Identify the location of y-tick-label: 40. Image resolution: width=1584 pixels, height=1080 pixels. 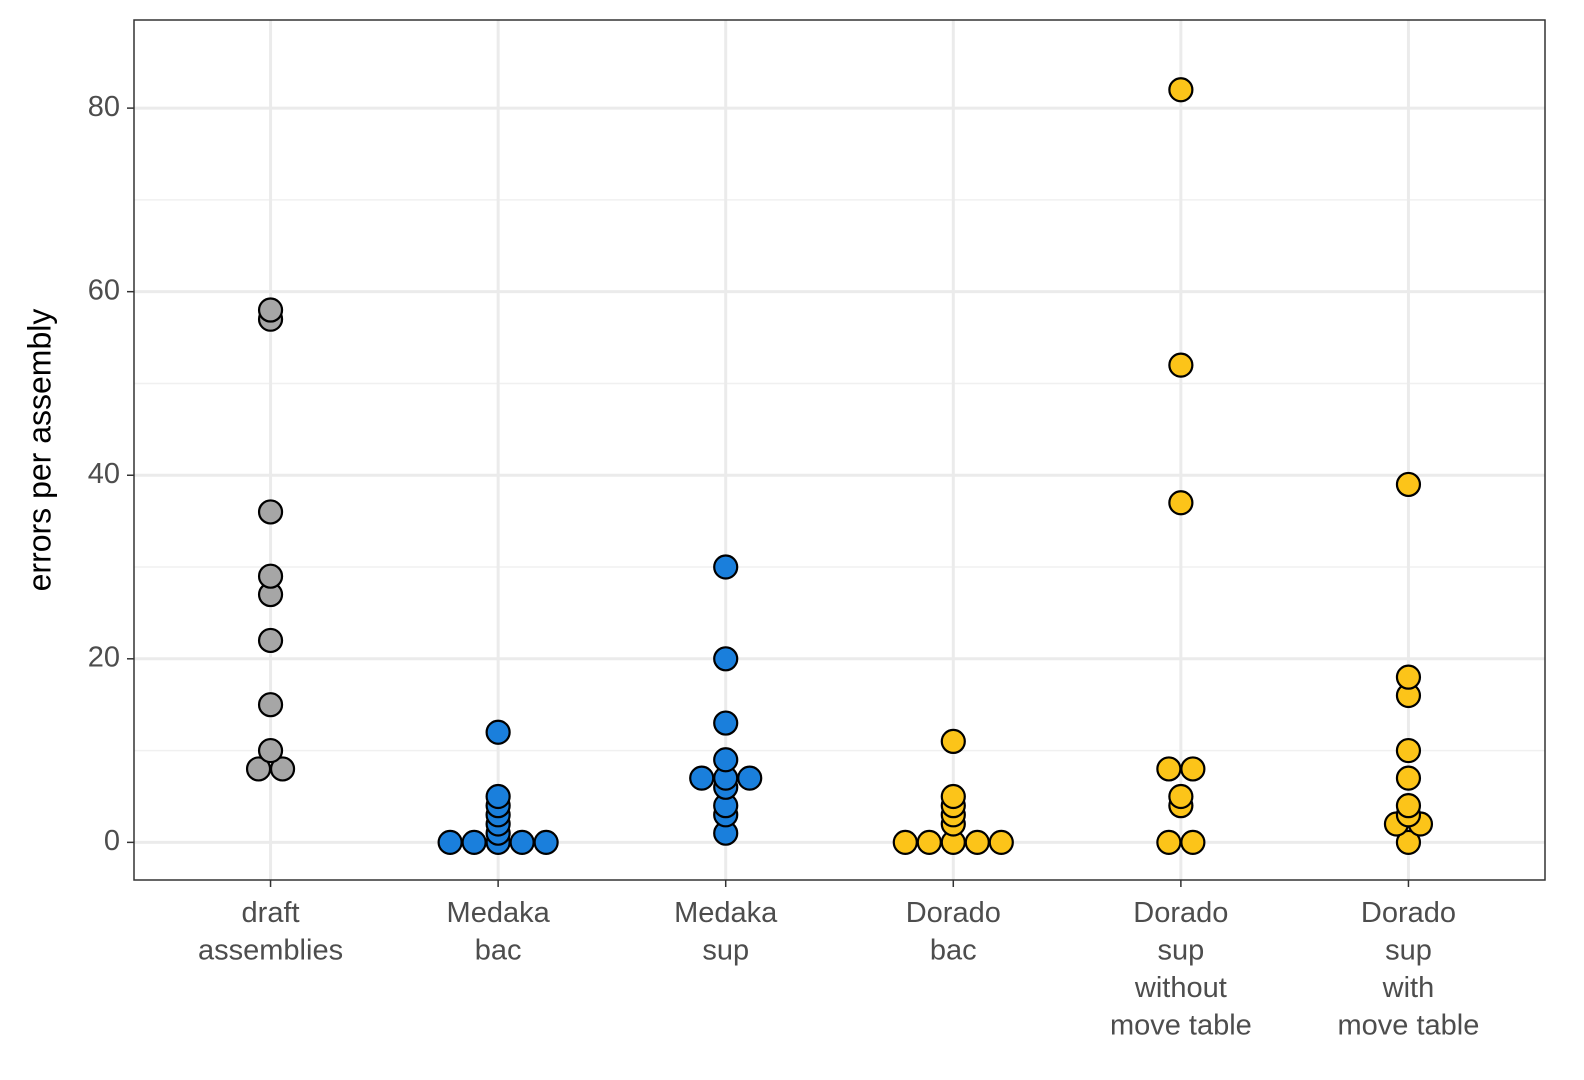
(104, 474).